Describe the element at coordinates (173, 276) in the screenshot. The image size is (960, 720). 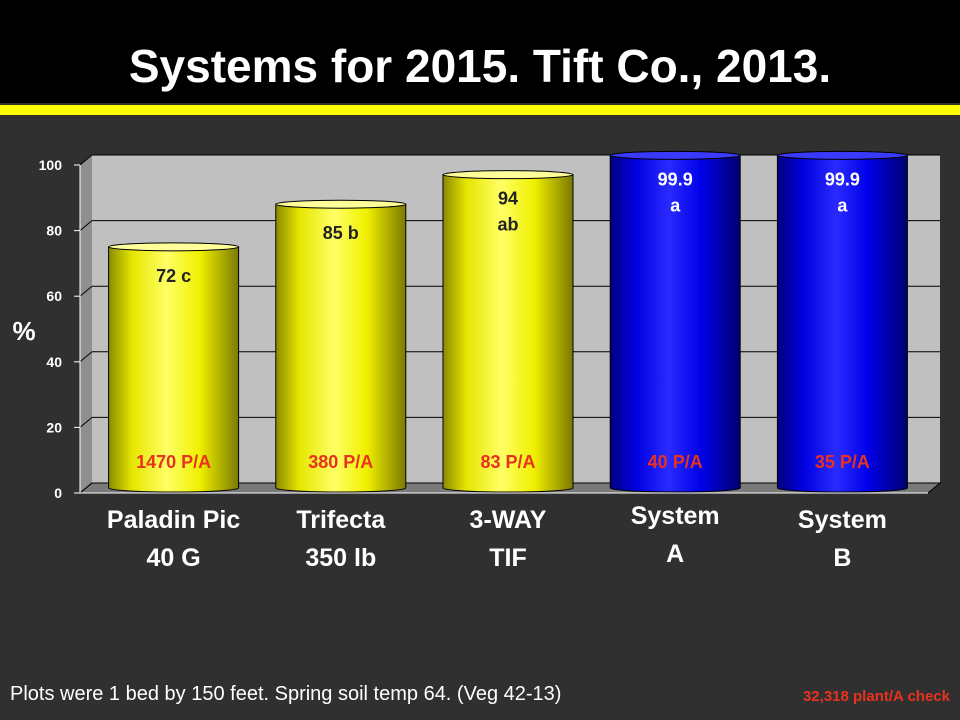
I see `data-label: 72 c` at that location.